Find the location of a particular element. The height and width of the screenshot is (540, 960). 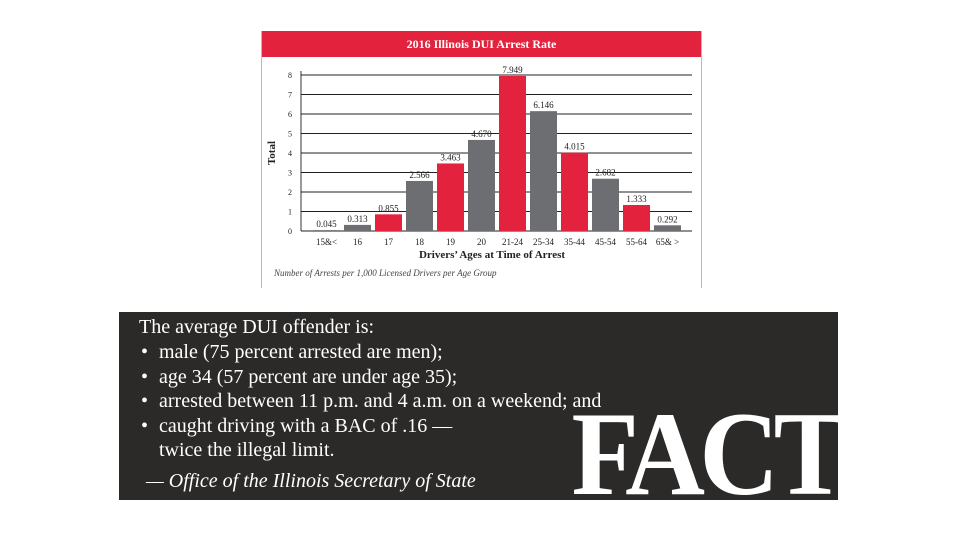

data-label: 4.670 is located at coordinates (481, 134).